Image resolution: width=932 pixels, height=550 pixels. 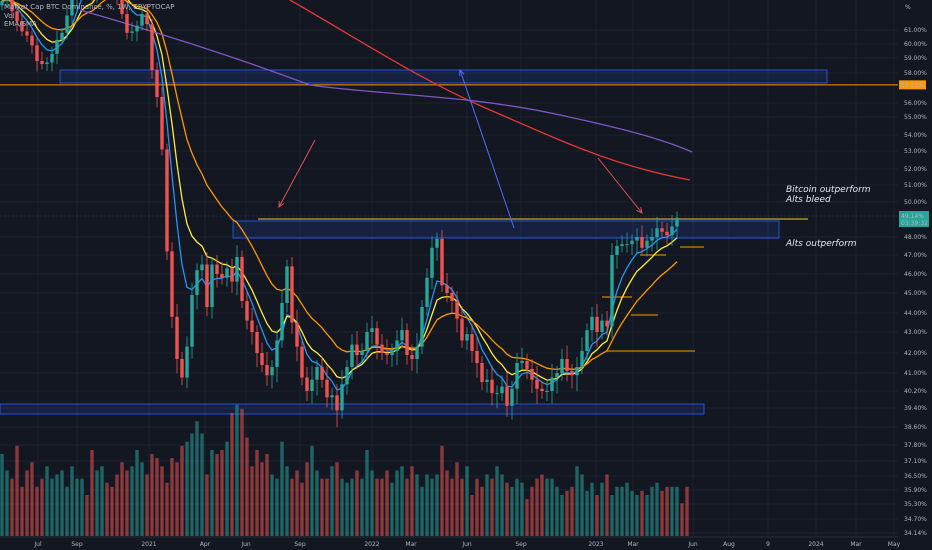 I want to click on legend-volume: Vol, so click(x=9, y=15).